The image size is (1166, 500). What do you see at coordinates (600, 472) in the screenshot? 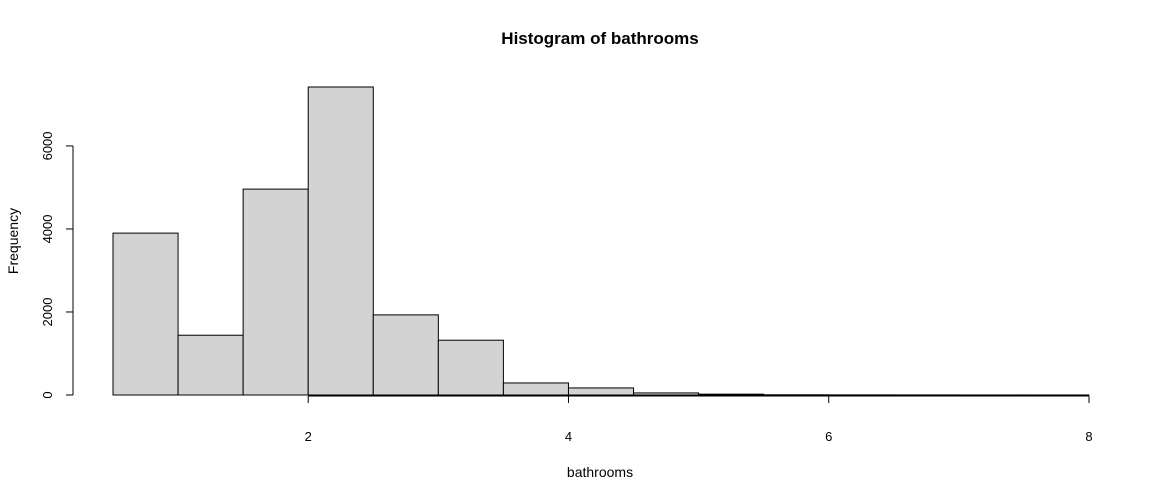
I see `x-axis-label: bathrooms` at bounding box center [600, 472].